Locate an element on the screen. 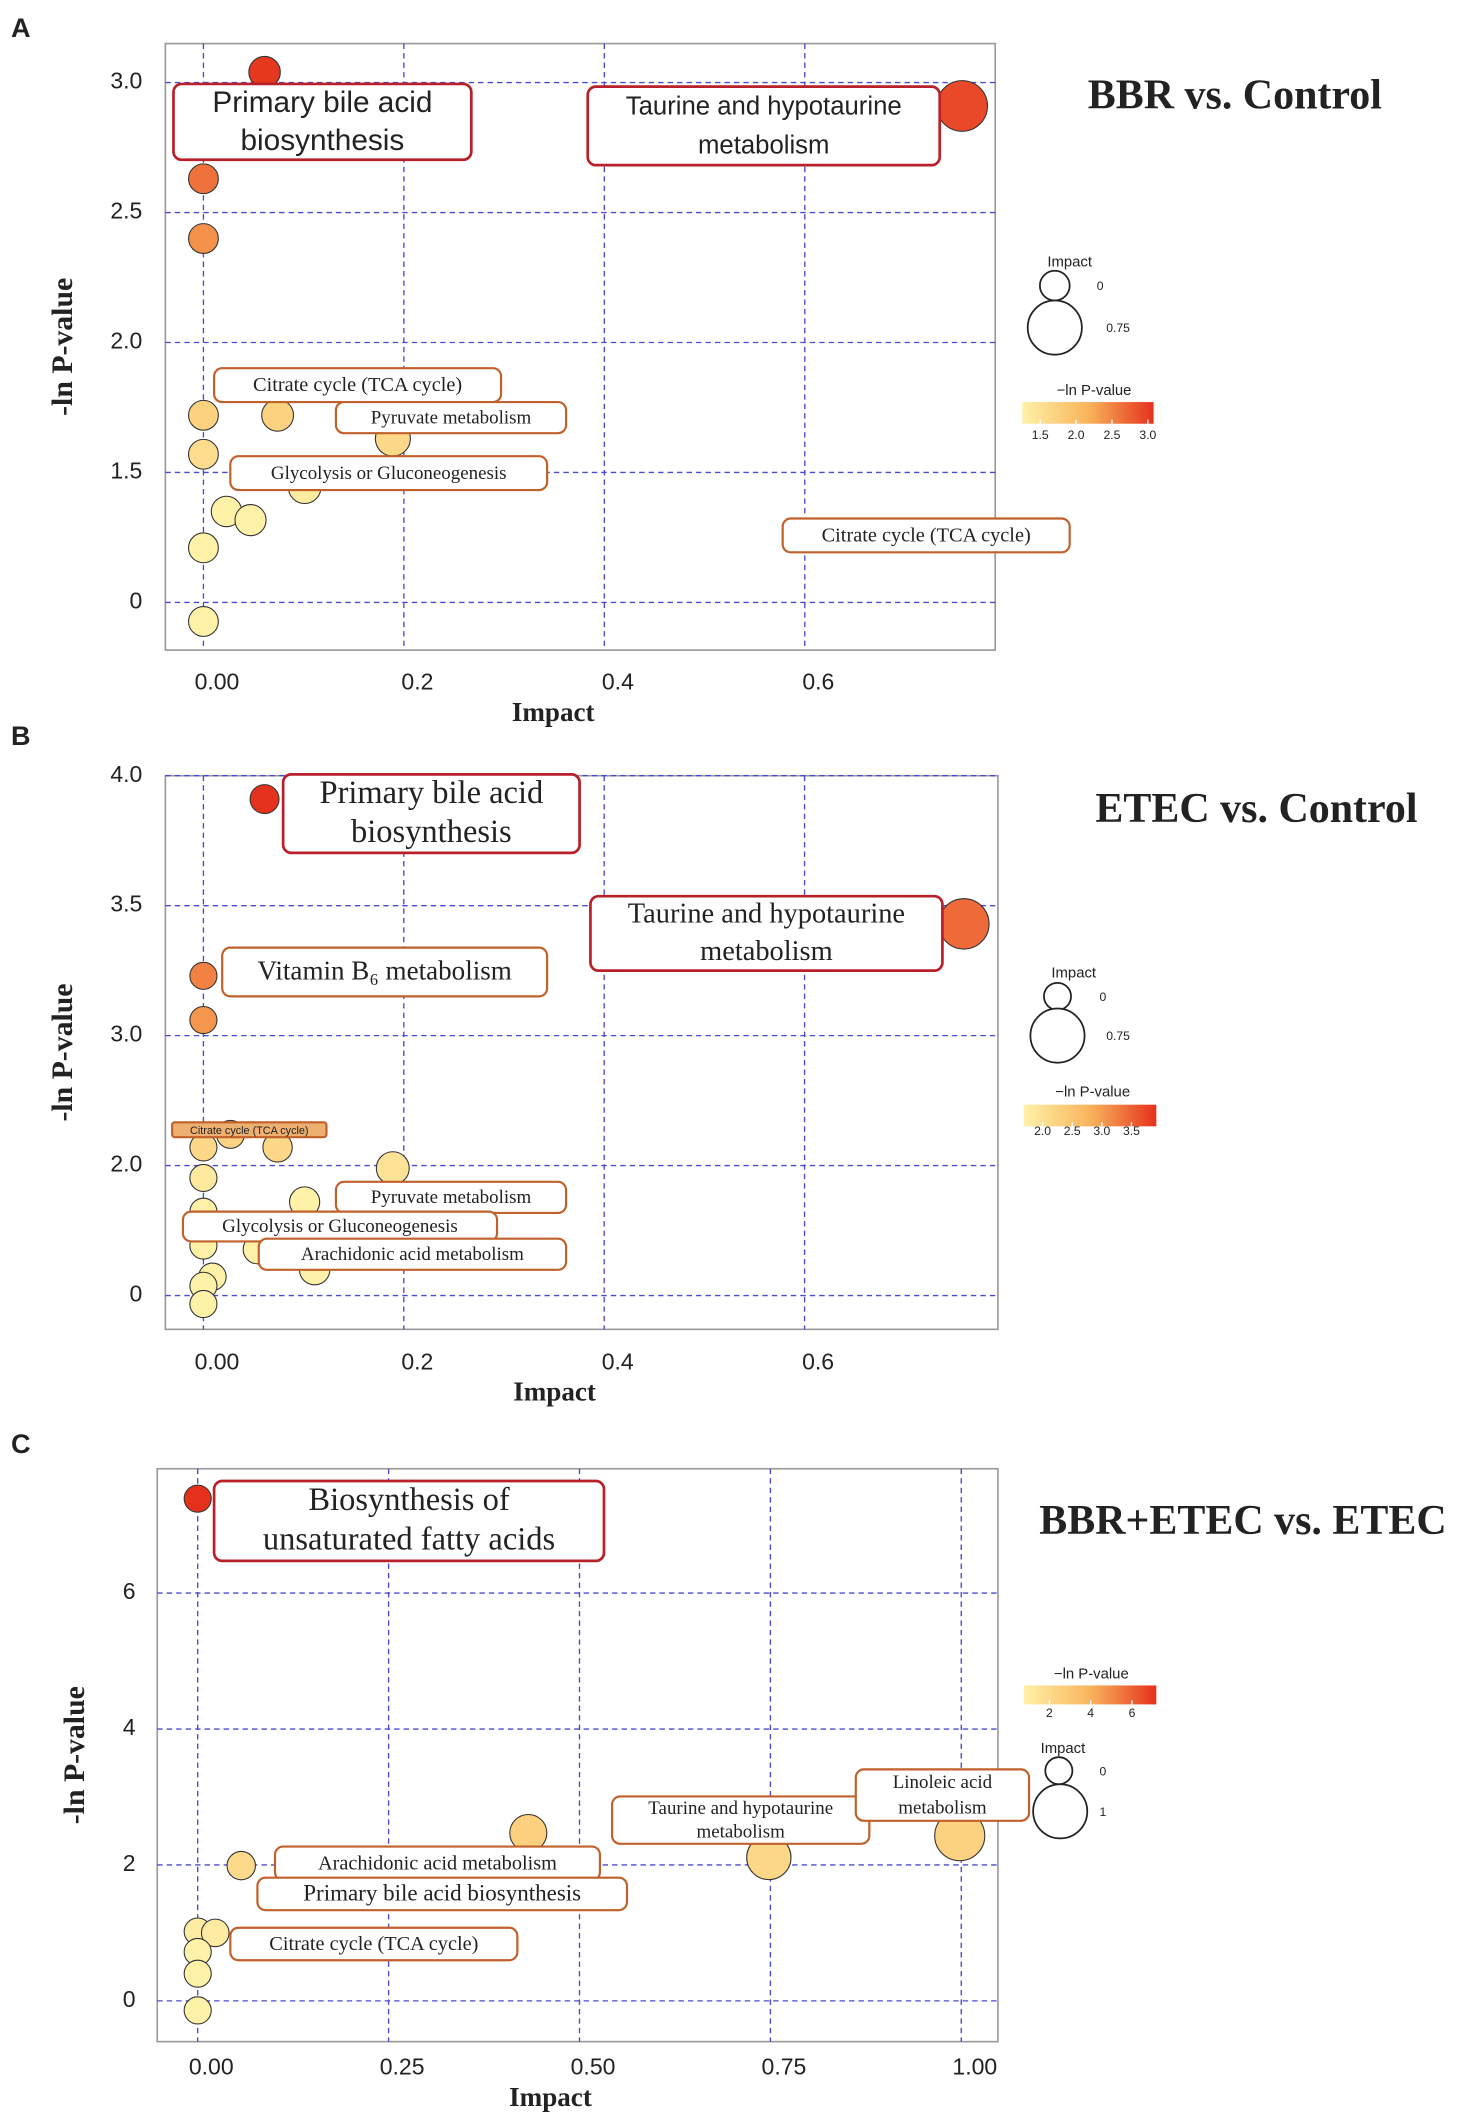  annotation-text: Vitamin B₆ metabolism is located at coordinates (384, 971).